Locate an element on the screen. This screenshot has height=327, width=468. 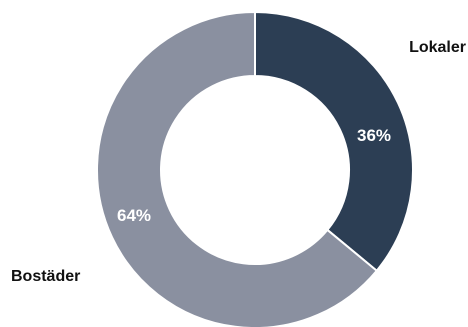
category-label-lokaler: Lokaler is located at coordinates (437, 47).